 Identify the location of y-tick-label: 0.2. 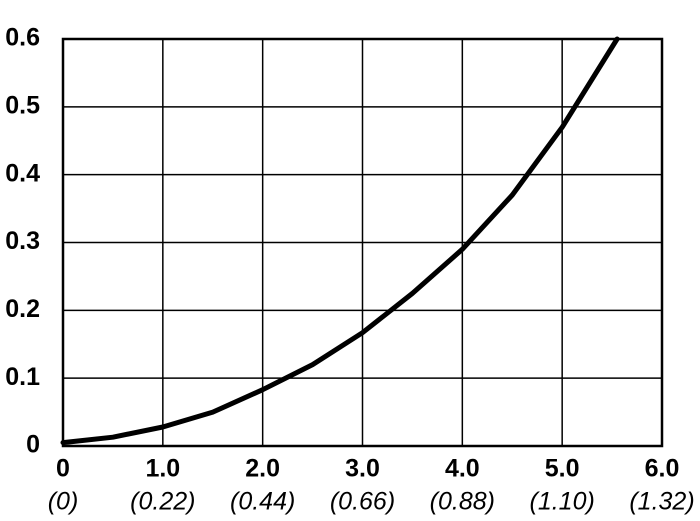
(22, 309).